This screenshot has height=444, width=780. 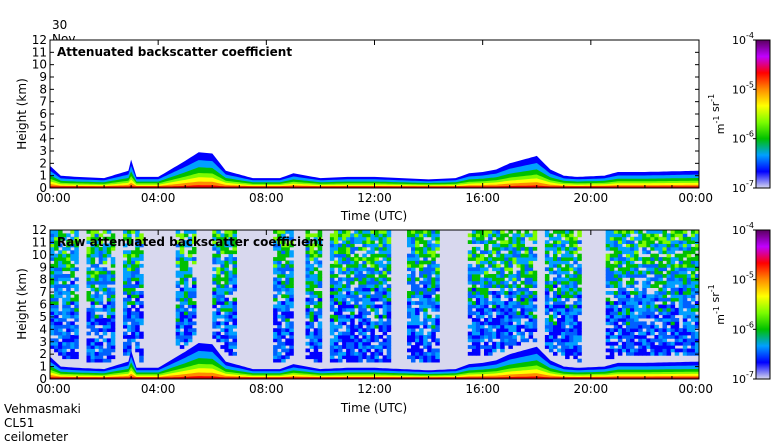 What do you see at coordinates (716, 120) in the screenshot?
I see `colorbar-unit-exponent: -1` at bounding box center [716, 120].